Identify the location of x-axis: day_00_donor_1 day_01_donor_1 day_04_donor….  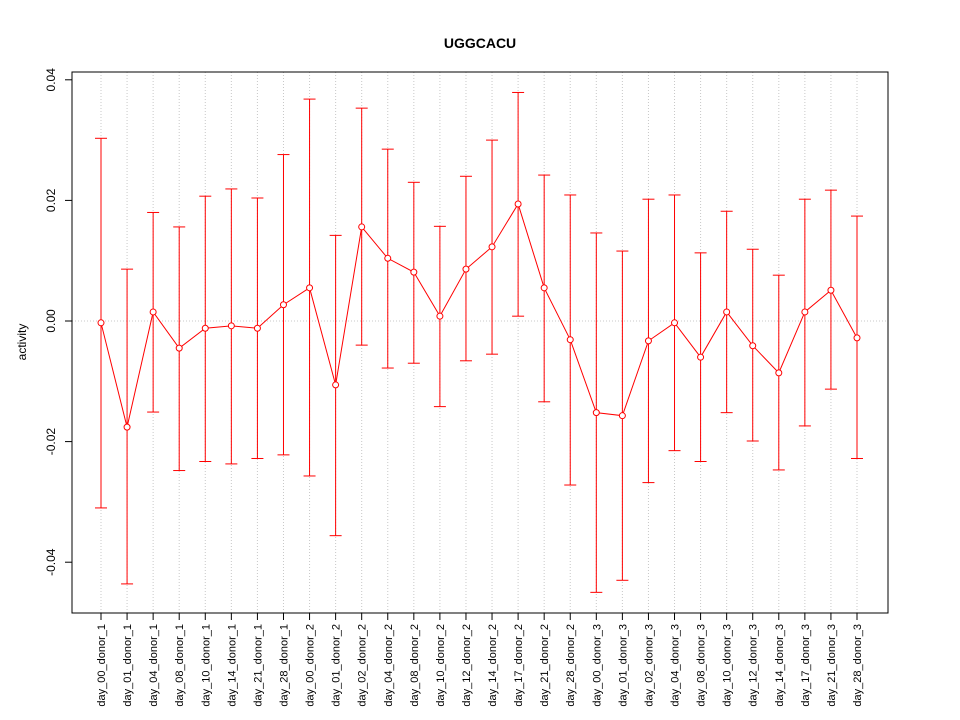
(480, 659).